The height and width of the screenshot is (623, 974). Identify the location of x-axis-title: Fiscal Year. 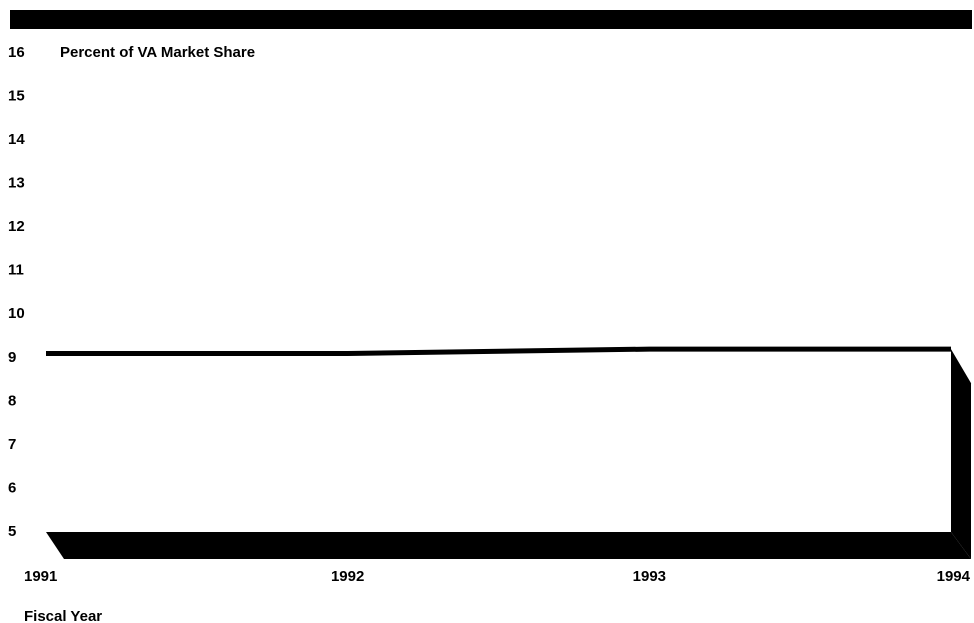
(63, 615).